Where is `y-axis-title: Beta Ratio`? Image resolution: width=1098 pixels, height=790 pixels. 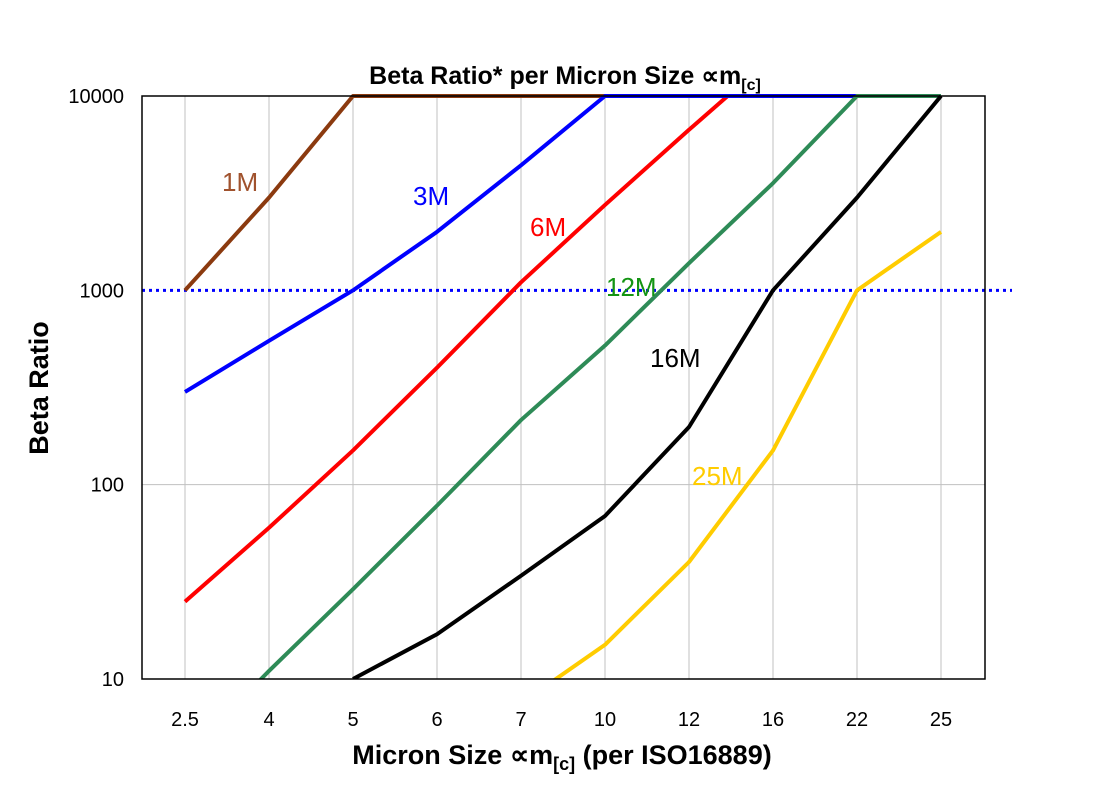
y-axis-title: Beta Ratio is located at coordinates (39, 388).